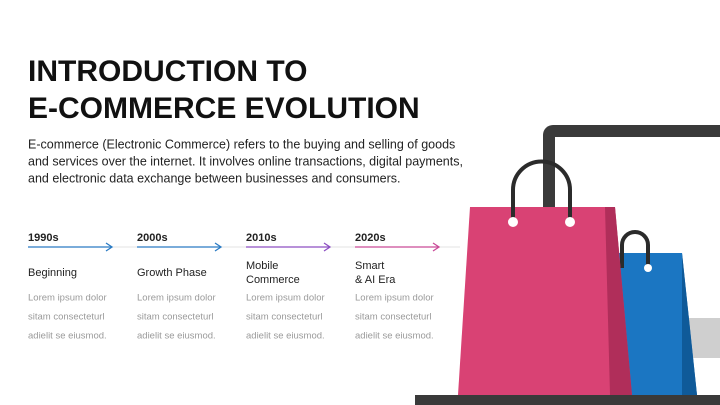 The height and width of the screenshot is (405, 720). Describe the element at coordinates (52, 273) in the screenshot. I see `item-label: Beginning` at that location.